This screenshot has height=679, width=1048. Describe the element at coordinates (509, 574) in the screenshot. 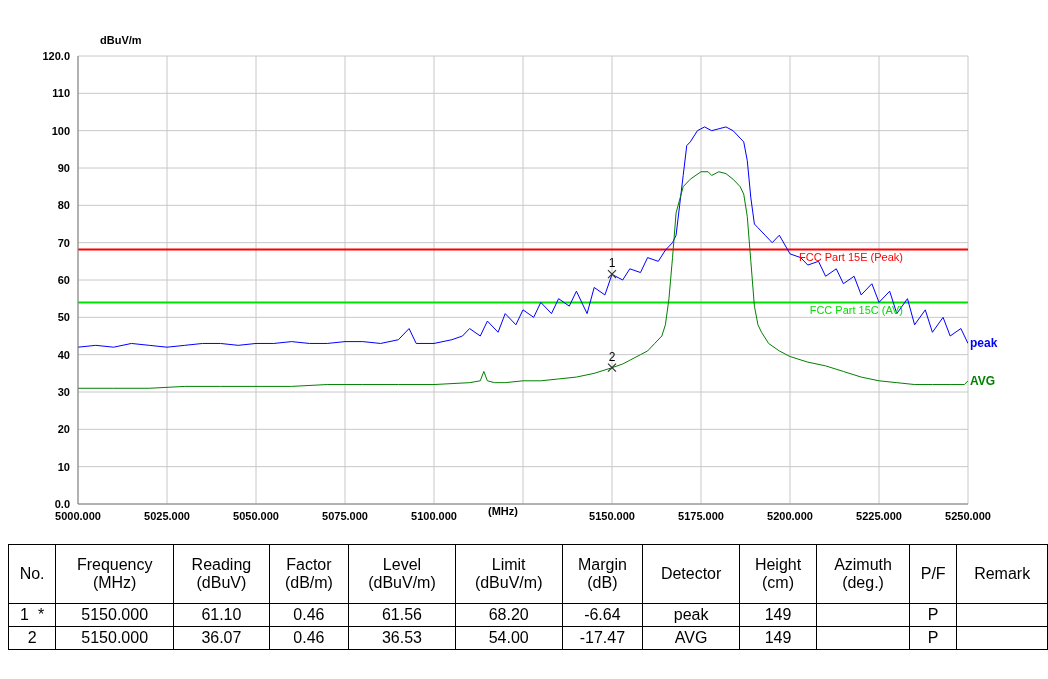

I see `category-label: Limit (dBuV/m)` at that location.